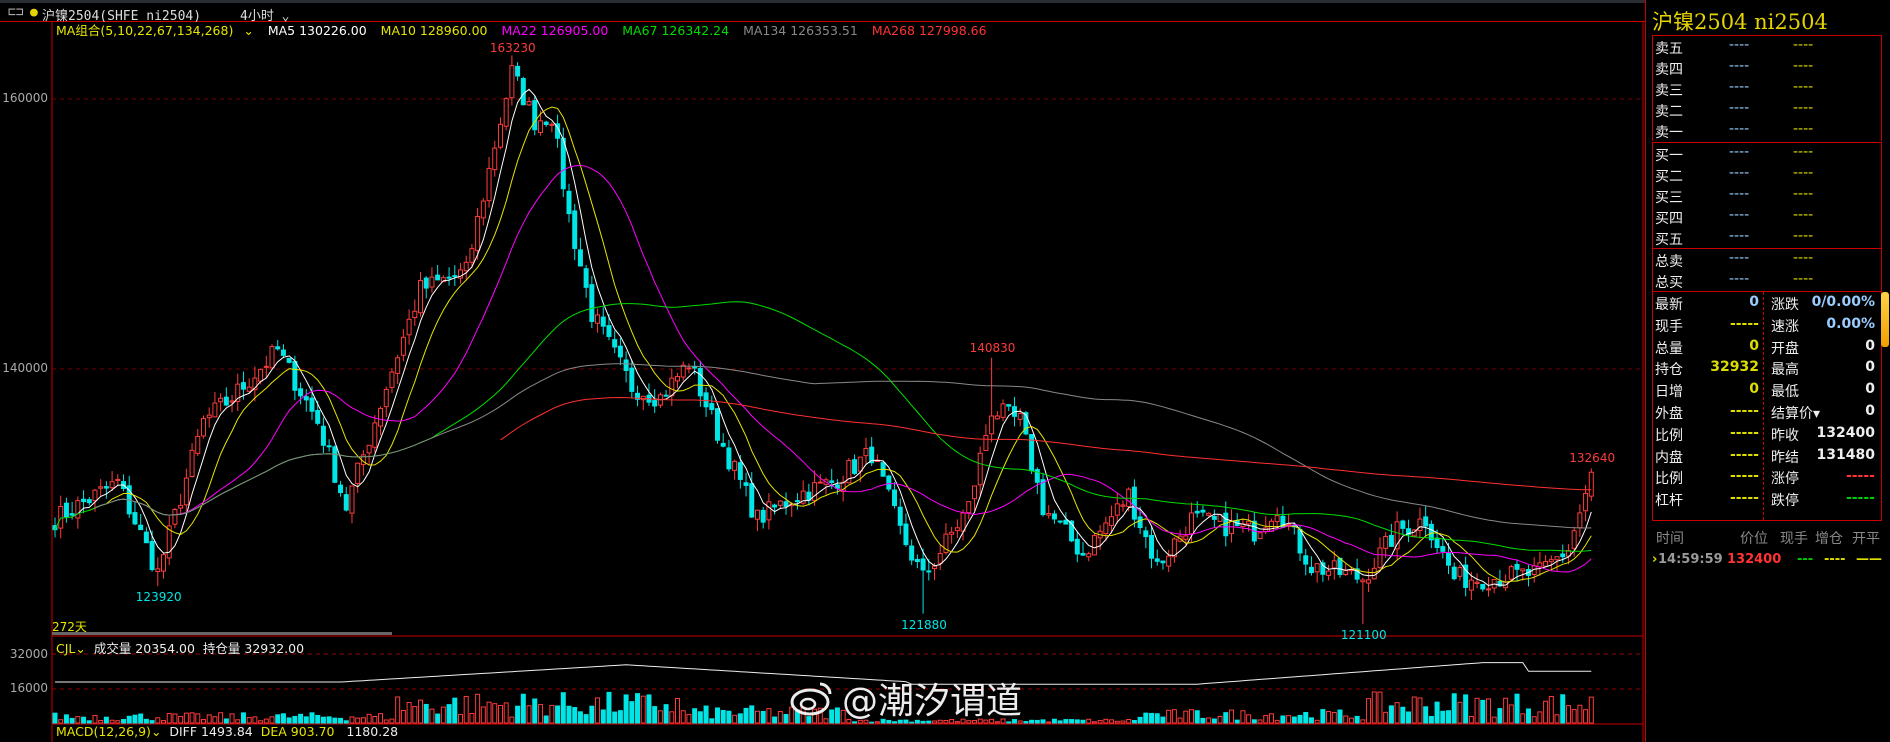 This screenshot has height=742, width=1890. What do you see at coordinates (1739, 236) in the screenshot?
I see `book-row-price: ----` at bounding box center [1739, 236].